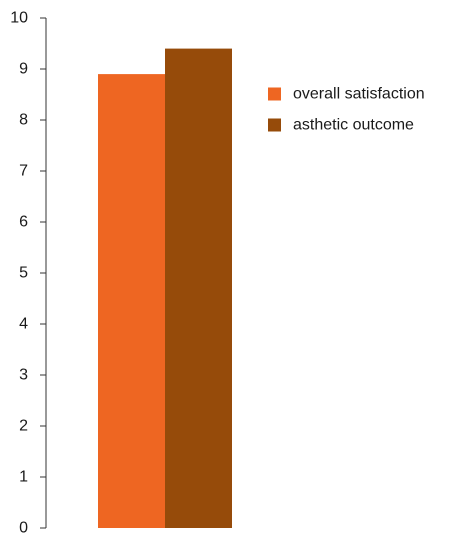 The width and height of the screenshot is (463, 534). I want to click on legend-label: asthetic outcome, so click(353, 125).